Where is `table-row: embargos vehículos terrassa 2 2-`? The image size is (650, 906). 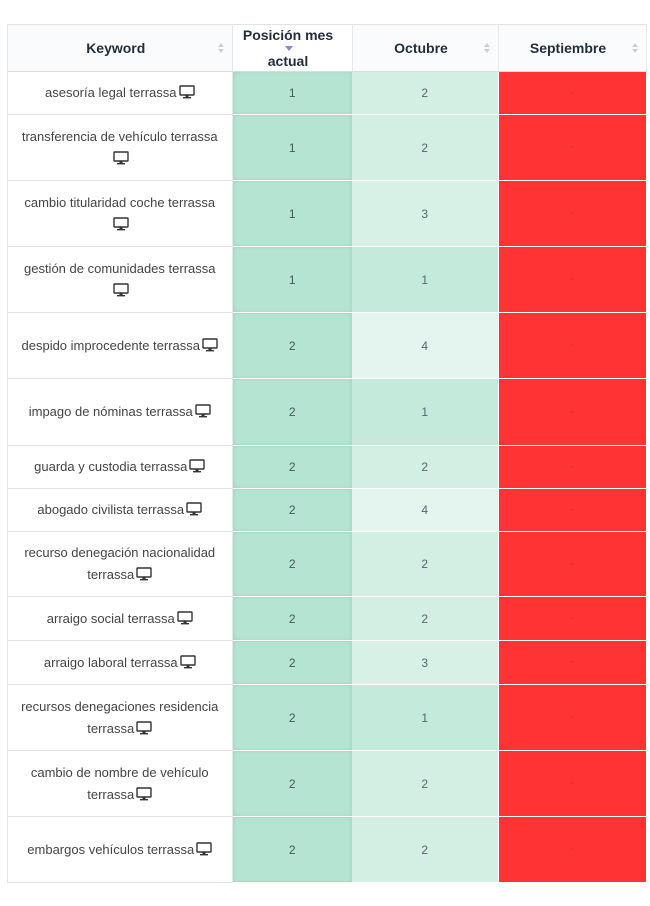 table-row: embargos vehículos terrassa 2 2- is located at coordinates (327, 849).